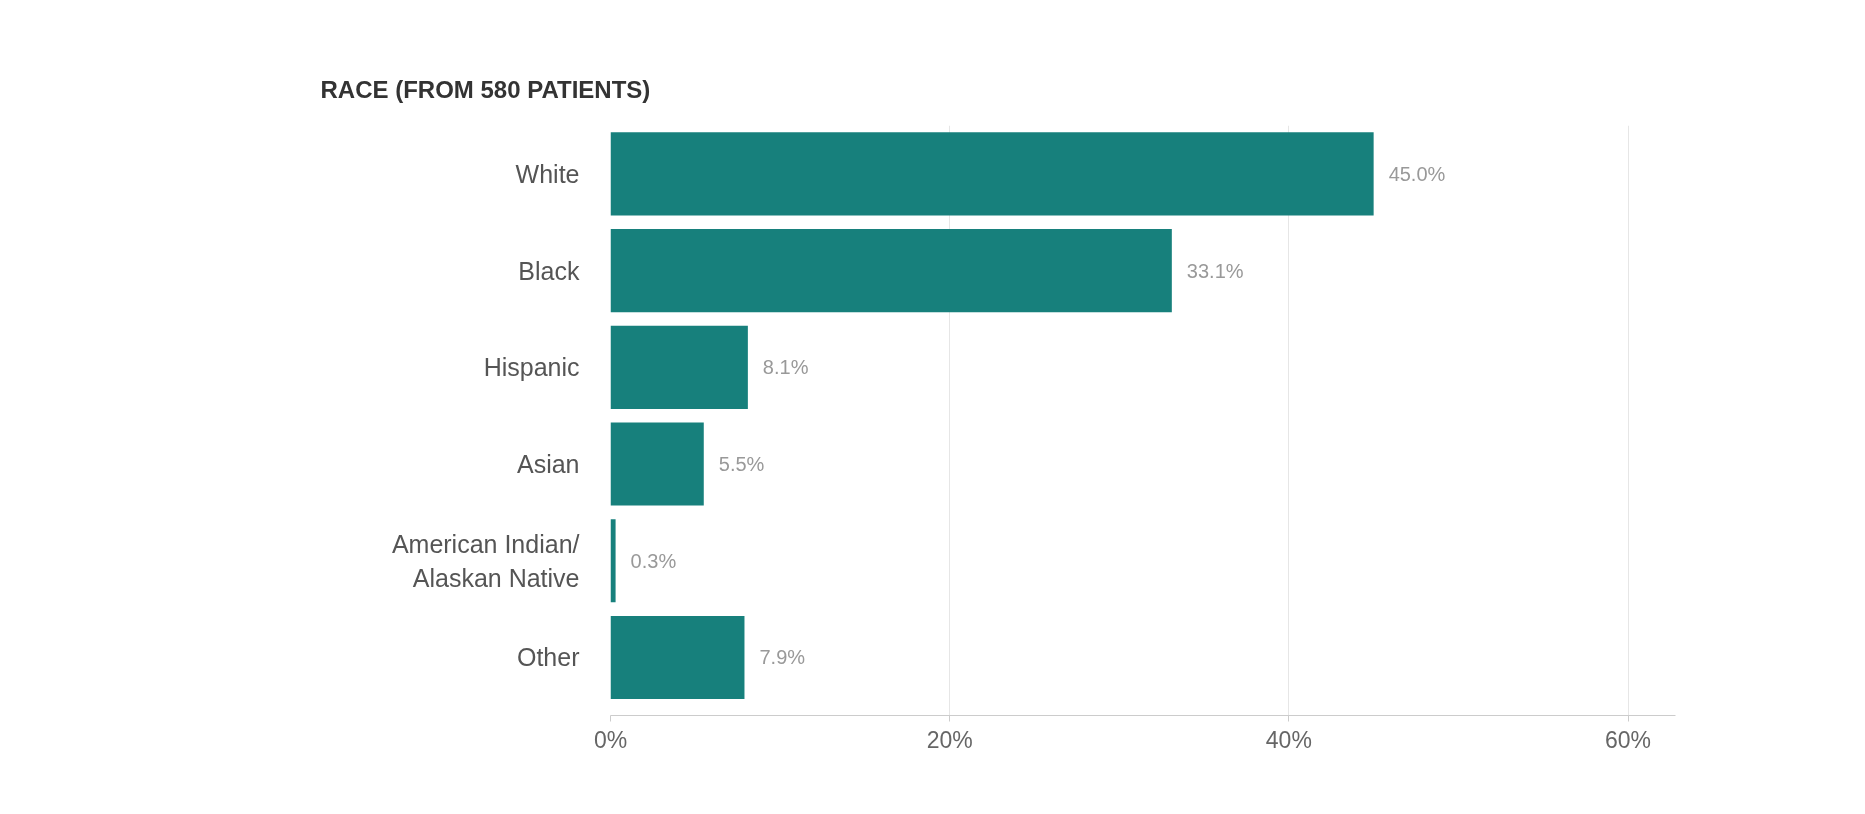 This screenshot has width=1865, height=814. I want to click on y-tick-label: Other, so click(548, 657).